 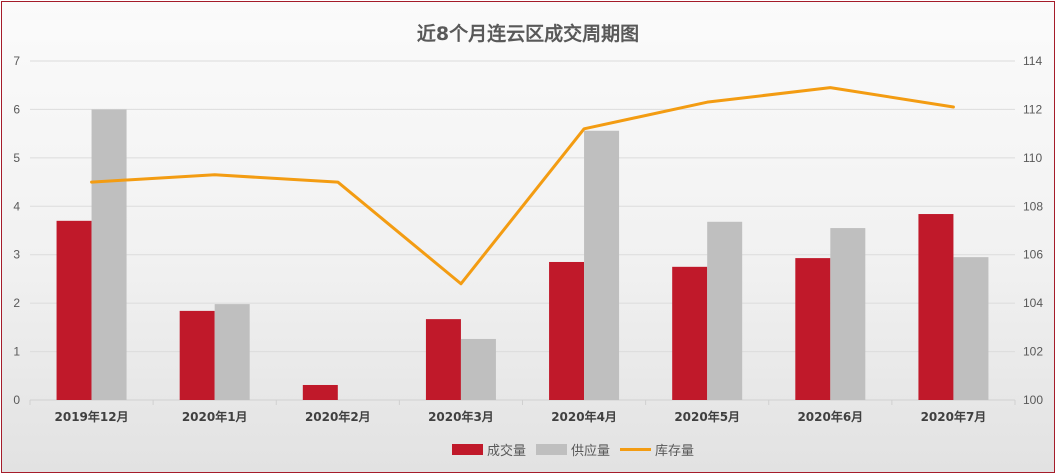 What do you see at coordinates (16, 255) in the screenshot?
I see `left-axis-tick-label: 3` at bounding box center [16, 255].